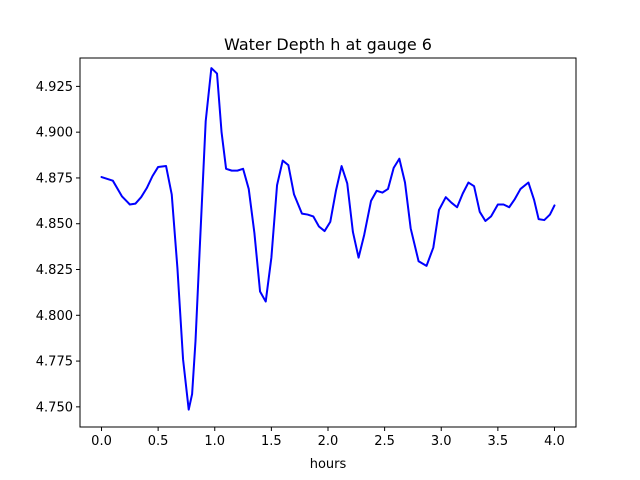  I want to click on x-tick-label: 2.5, so click(384, 441).